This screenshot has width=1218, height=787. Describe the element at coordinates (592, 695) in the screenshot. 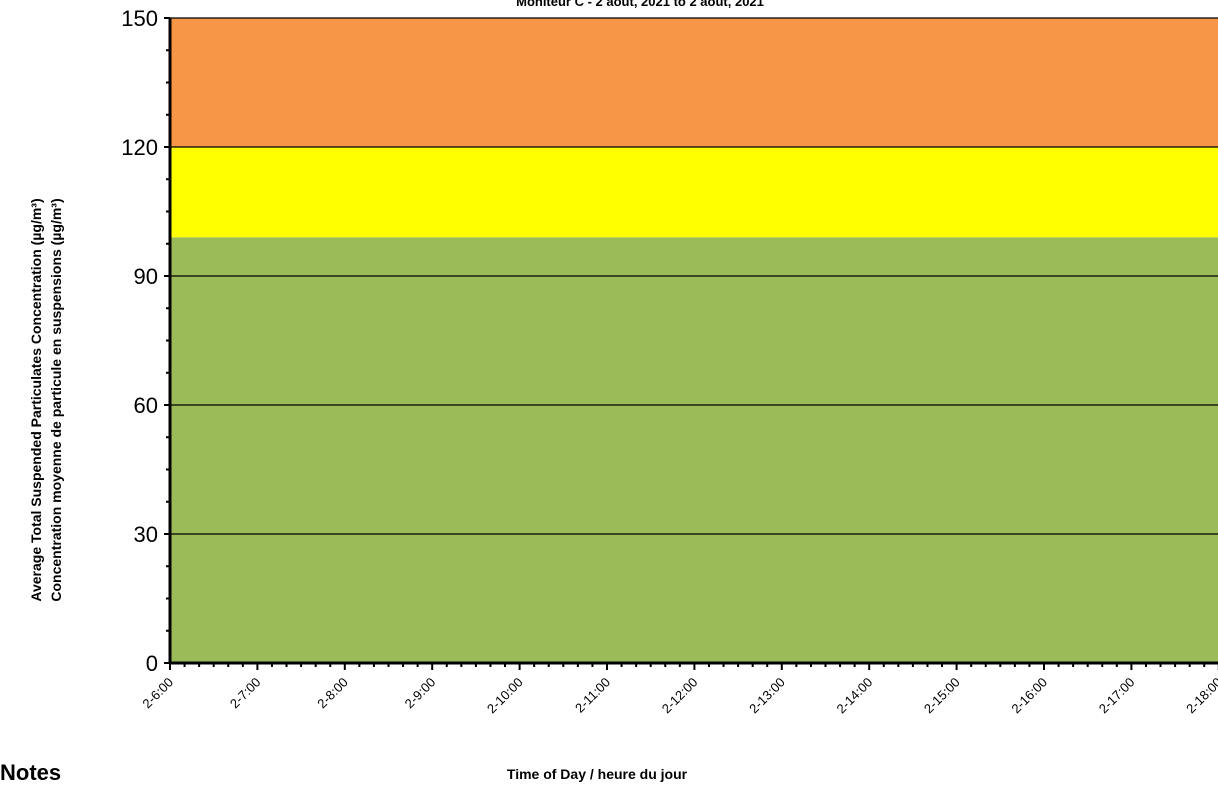

I see `x-tick-label: 2-11:00` at that location.